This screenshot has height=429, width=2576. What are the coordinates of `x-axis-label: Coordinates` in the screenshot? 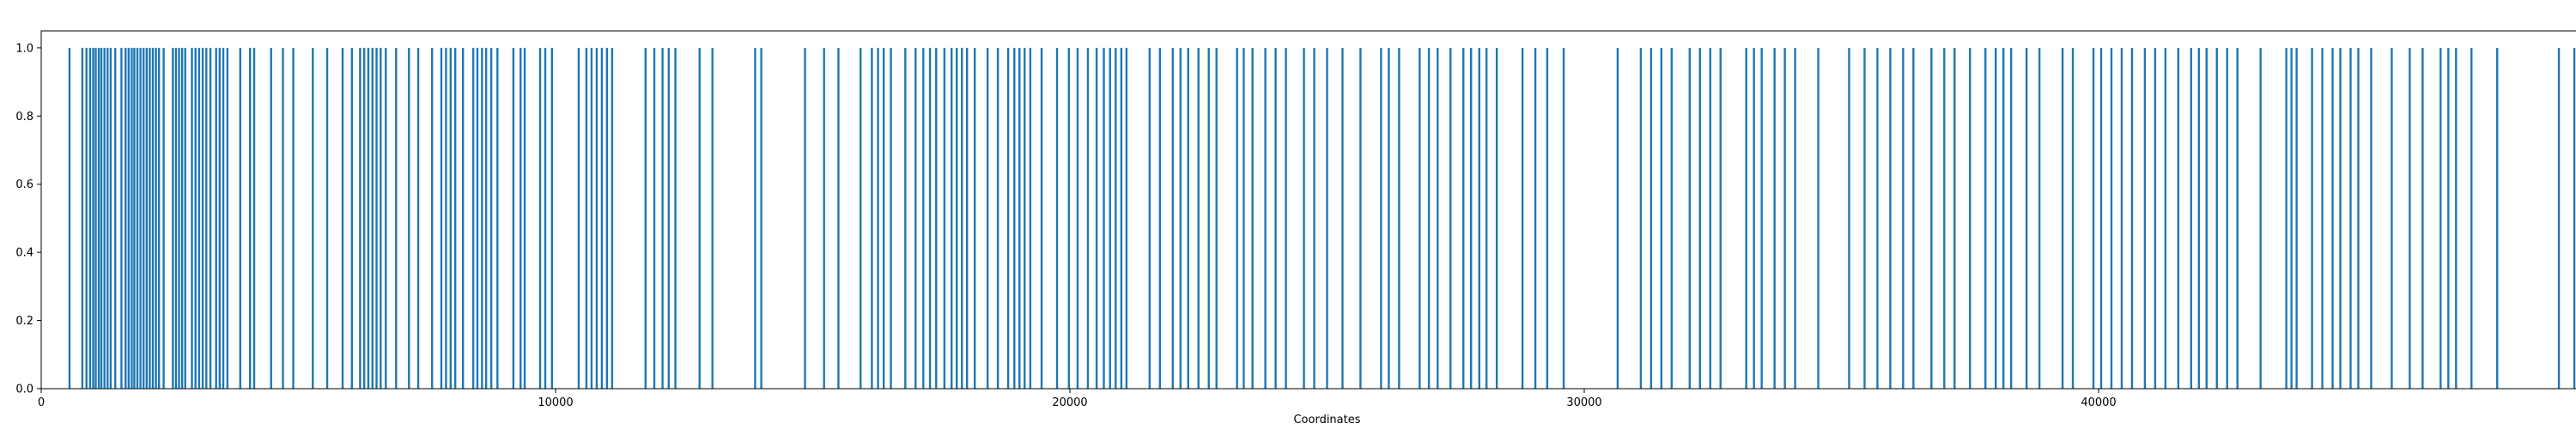 It's located at (1327, 420).